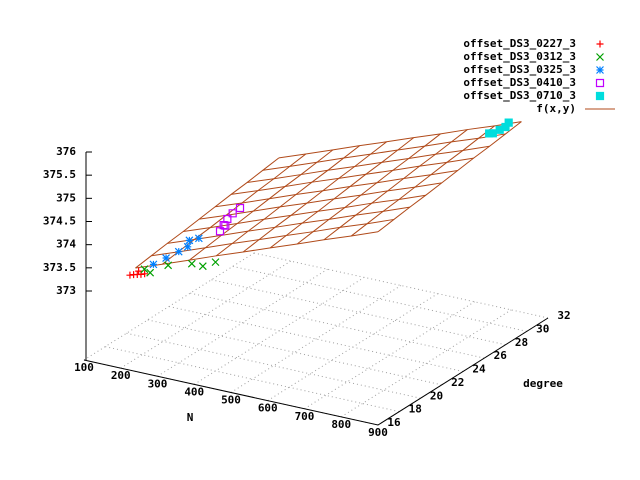 This screenshot has width=640, height=480. I want to click on z-tick-label: 376, so click(66, 151).